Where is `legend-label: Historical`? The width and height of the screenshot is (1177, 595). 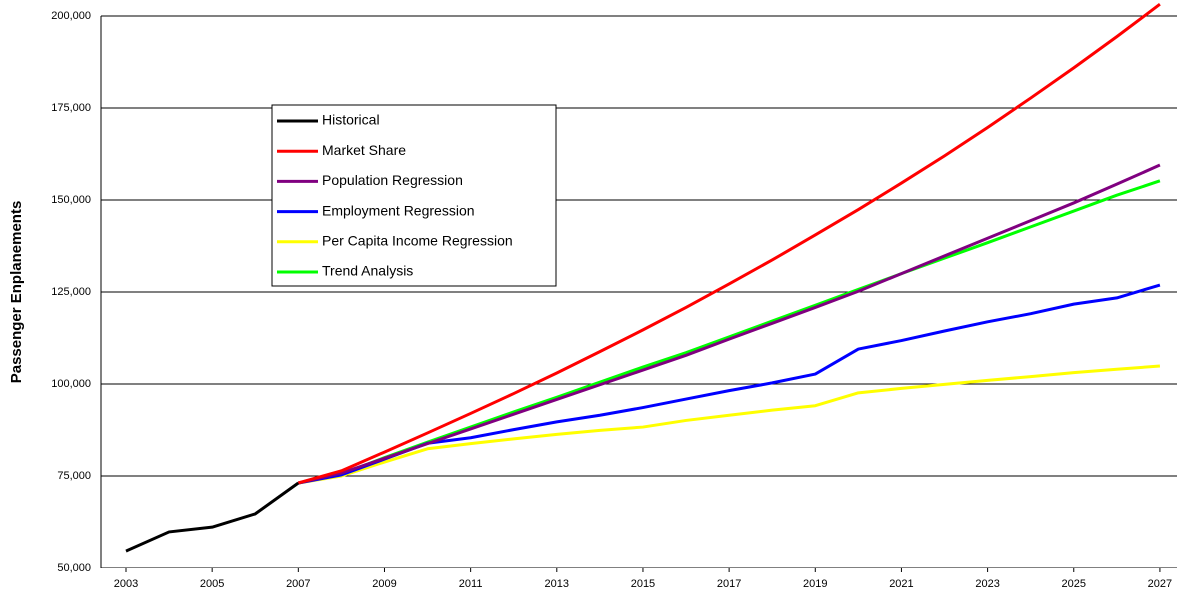 legend-label: Historical is located at coordinates (351, 120).